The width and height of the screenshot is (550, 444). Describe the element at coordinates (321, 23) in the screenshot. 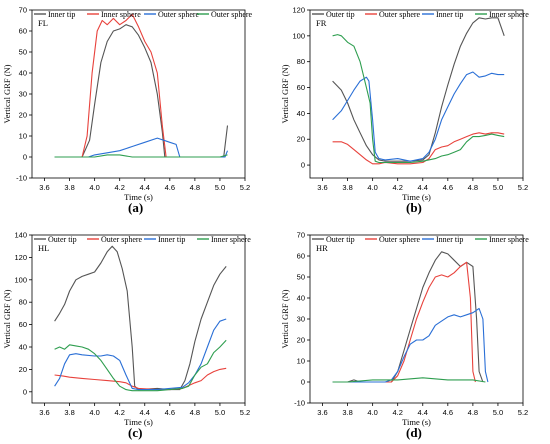

I see `panel-tag: FR` at that location.